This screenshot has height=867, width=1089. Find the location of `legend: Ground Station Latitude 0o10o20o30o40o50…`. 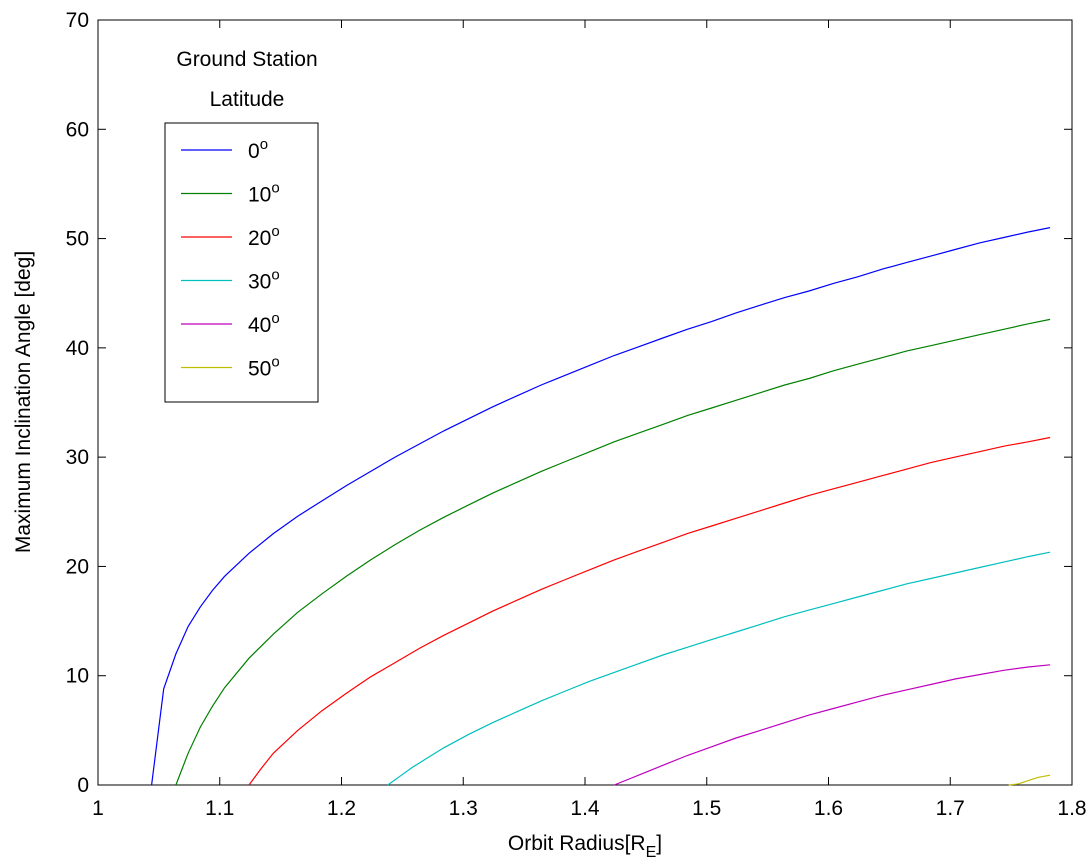

legend: Ground Station Latitude 0o10o20o30o40o50… is located at coordinates (241, 225).